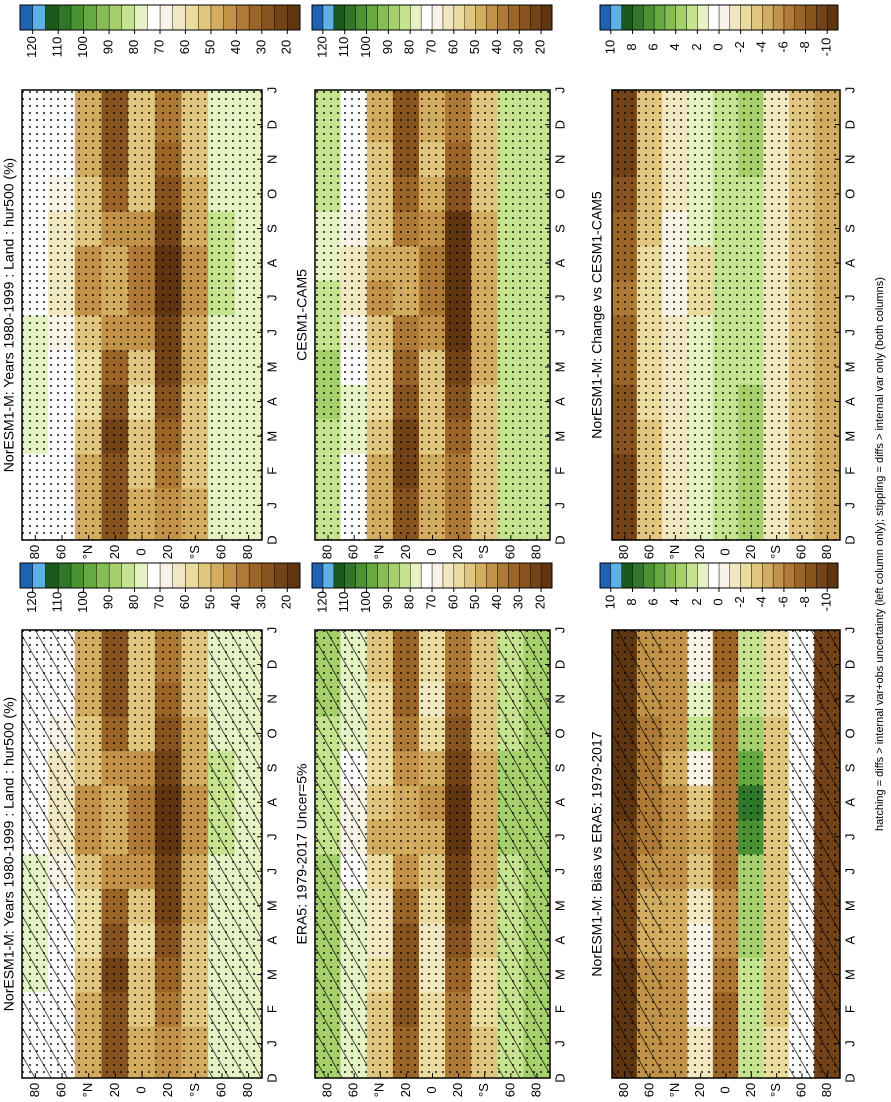 The height and width of the screenshot is (1102, 891). I want to click on stippling, so click(432, 315).